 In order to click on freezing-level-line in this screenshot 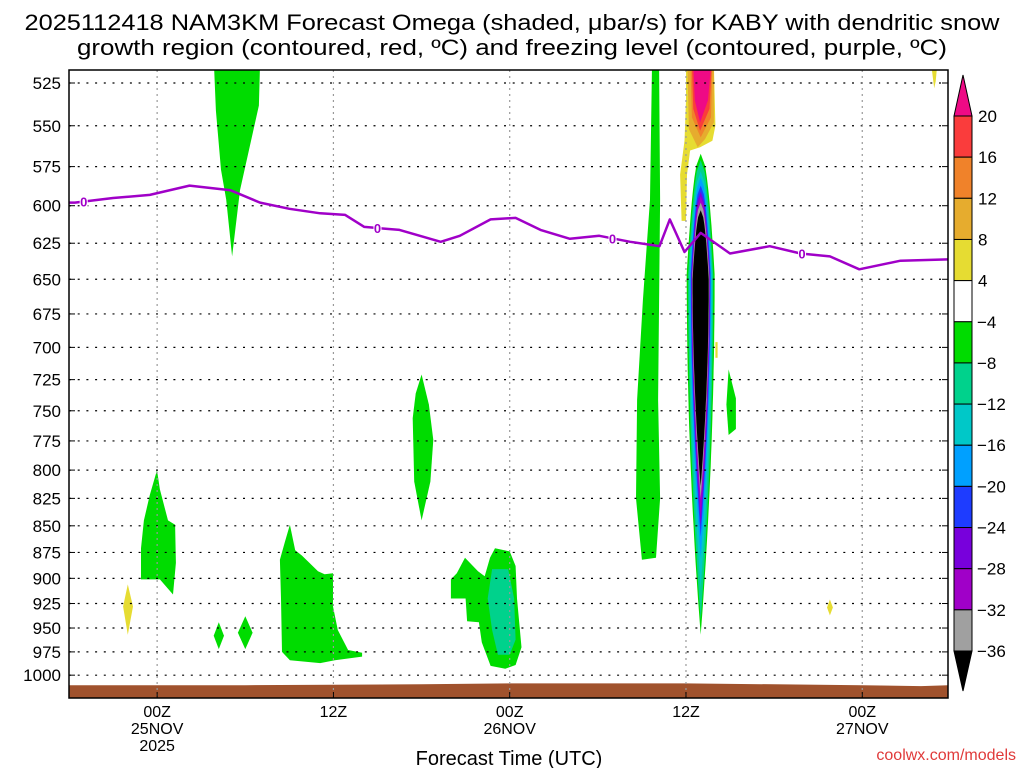, I will do `click(508, 227)`.